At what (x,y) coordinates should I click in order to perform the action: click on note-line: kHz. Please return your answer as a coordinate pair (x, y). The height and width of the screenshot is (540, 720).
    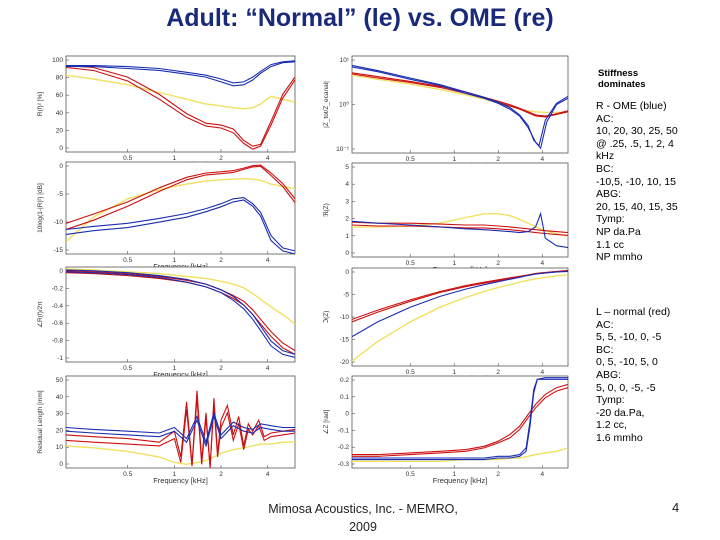
    Looking at the image, I should click on (605, 156).